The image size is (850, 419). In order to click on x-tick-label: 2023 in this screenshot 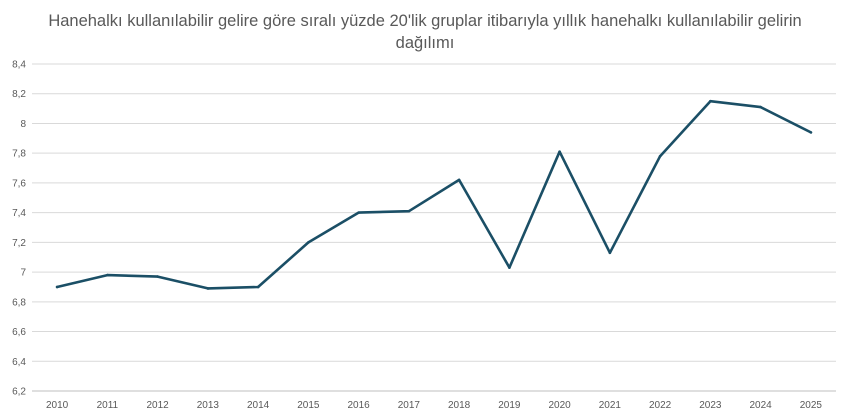, I will do `click(710, 405)`.